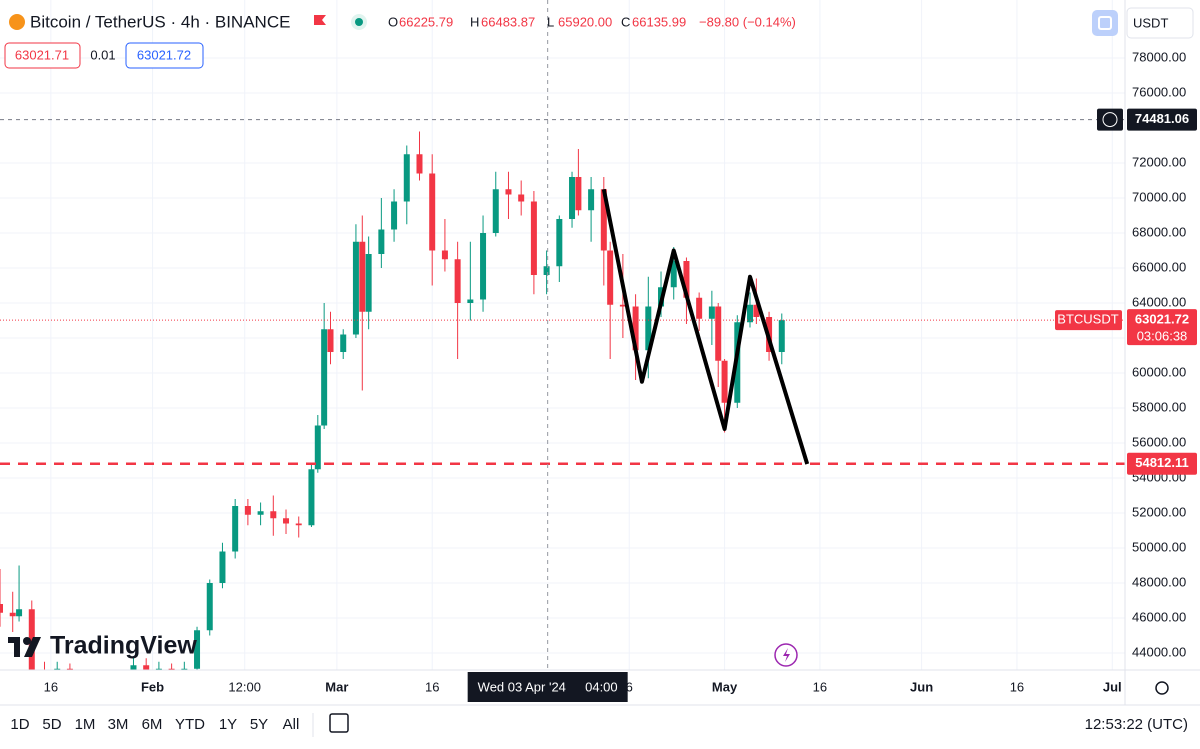 This screenshot has width=1200, height=749. Describe the element at coordinates (1105, 23) in the screenshot. I see `scale-toggle` at that location.